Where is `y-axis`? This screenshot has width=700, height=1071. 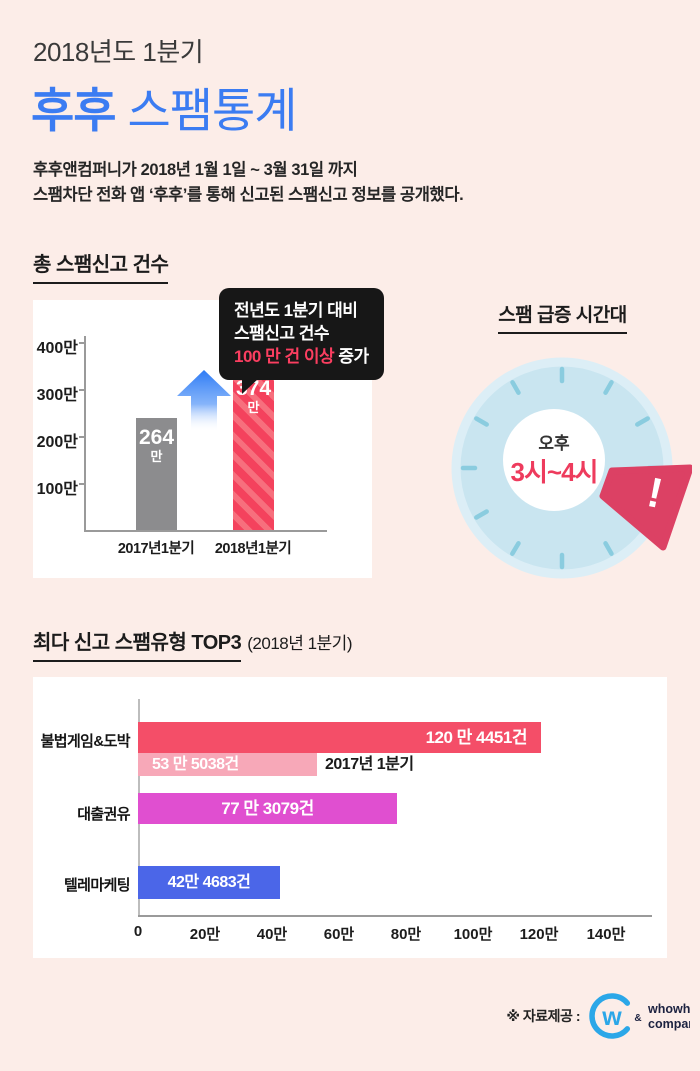
y-axis is located at coordinates (85, 434).